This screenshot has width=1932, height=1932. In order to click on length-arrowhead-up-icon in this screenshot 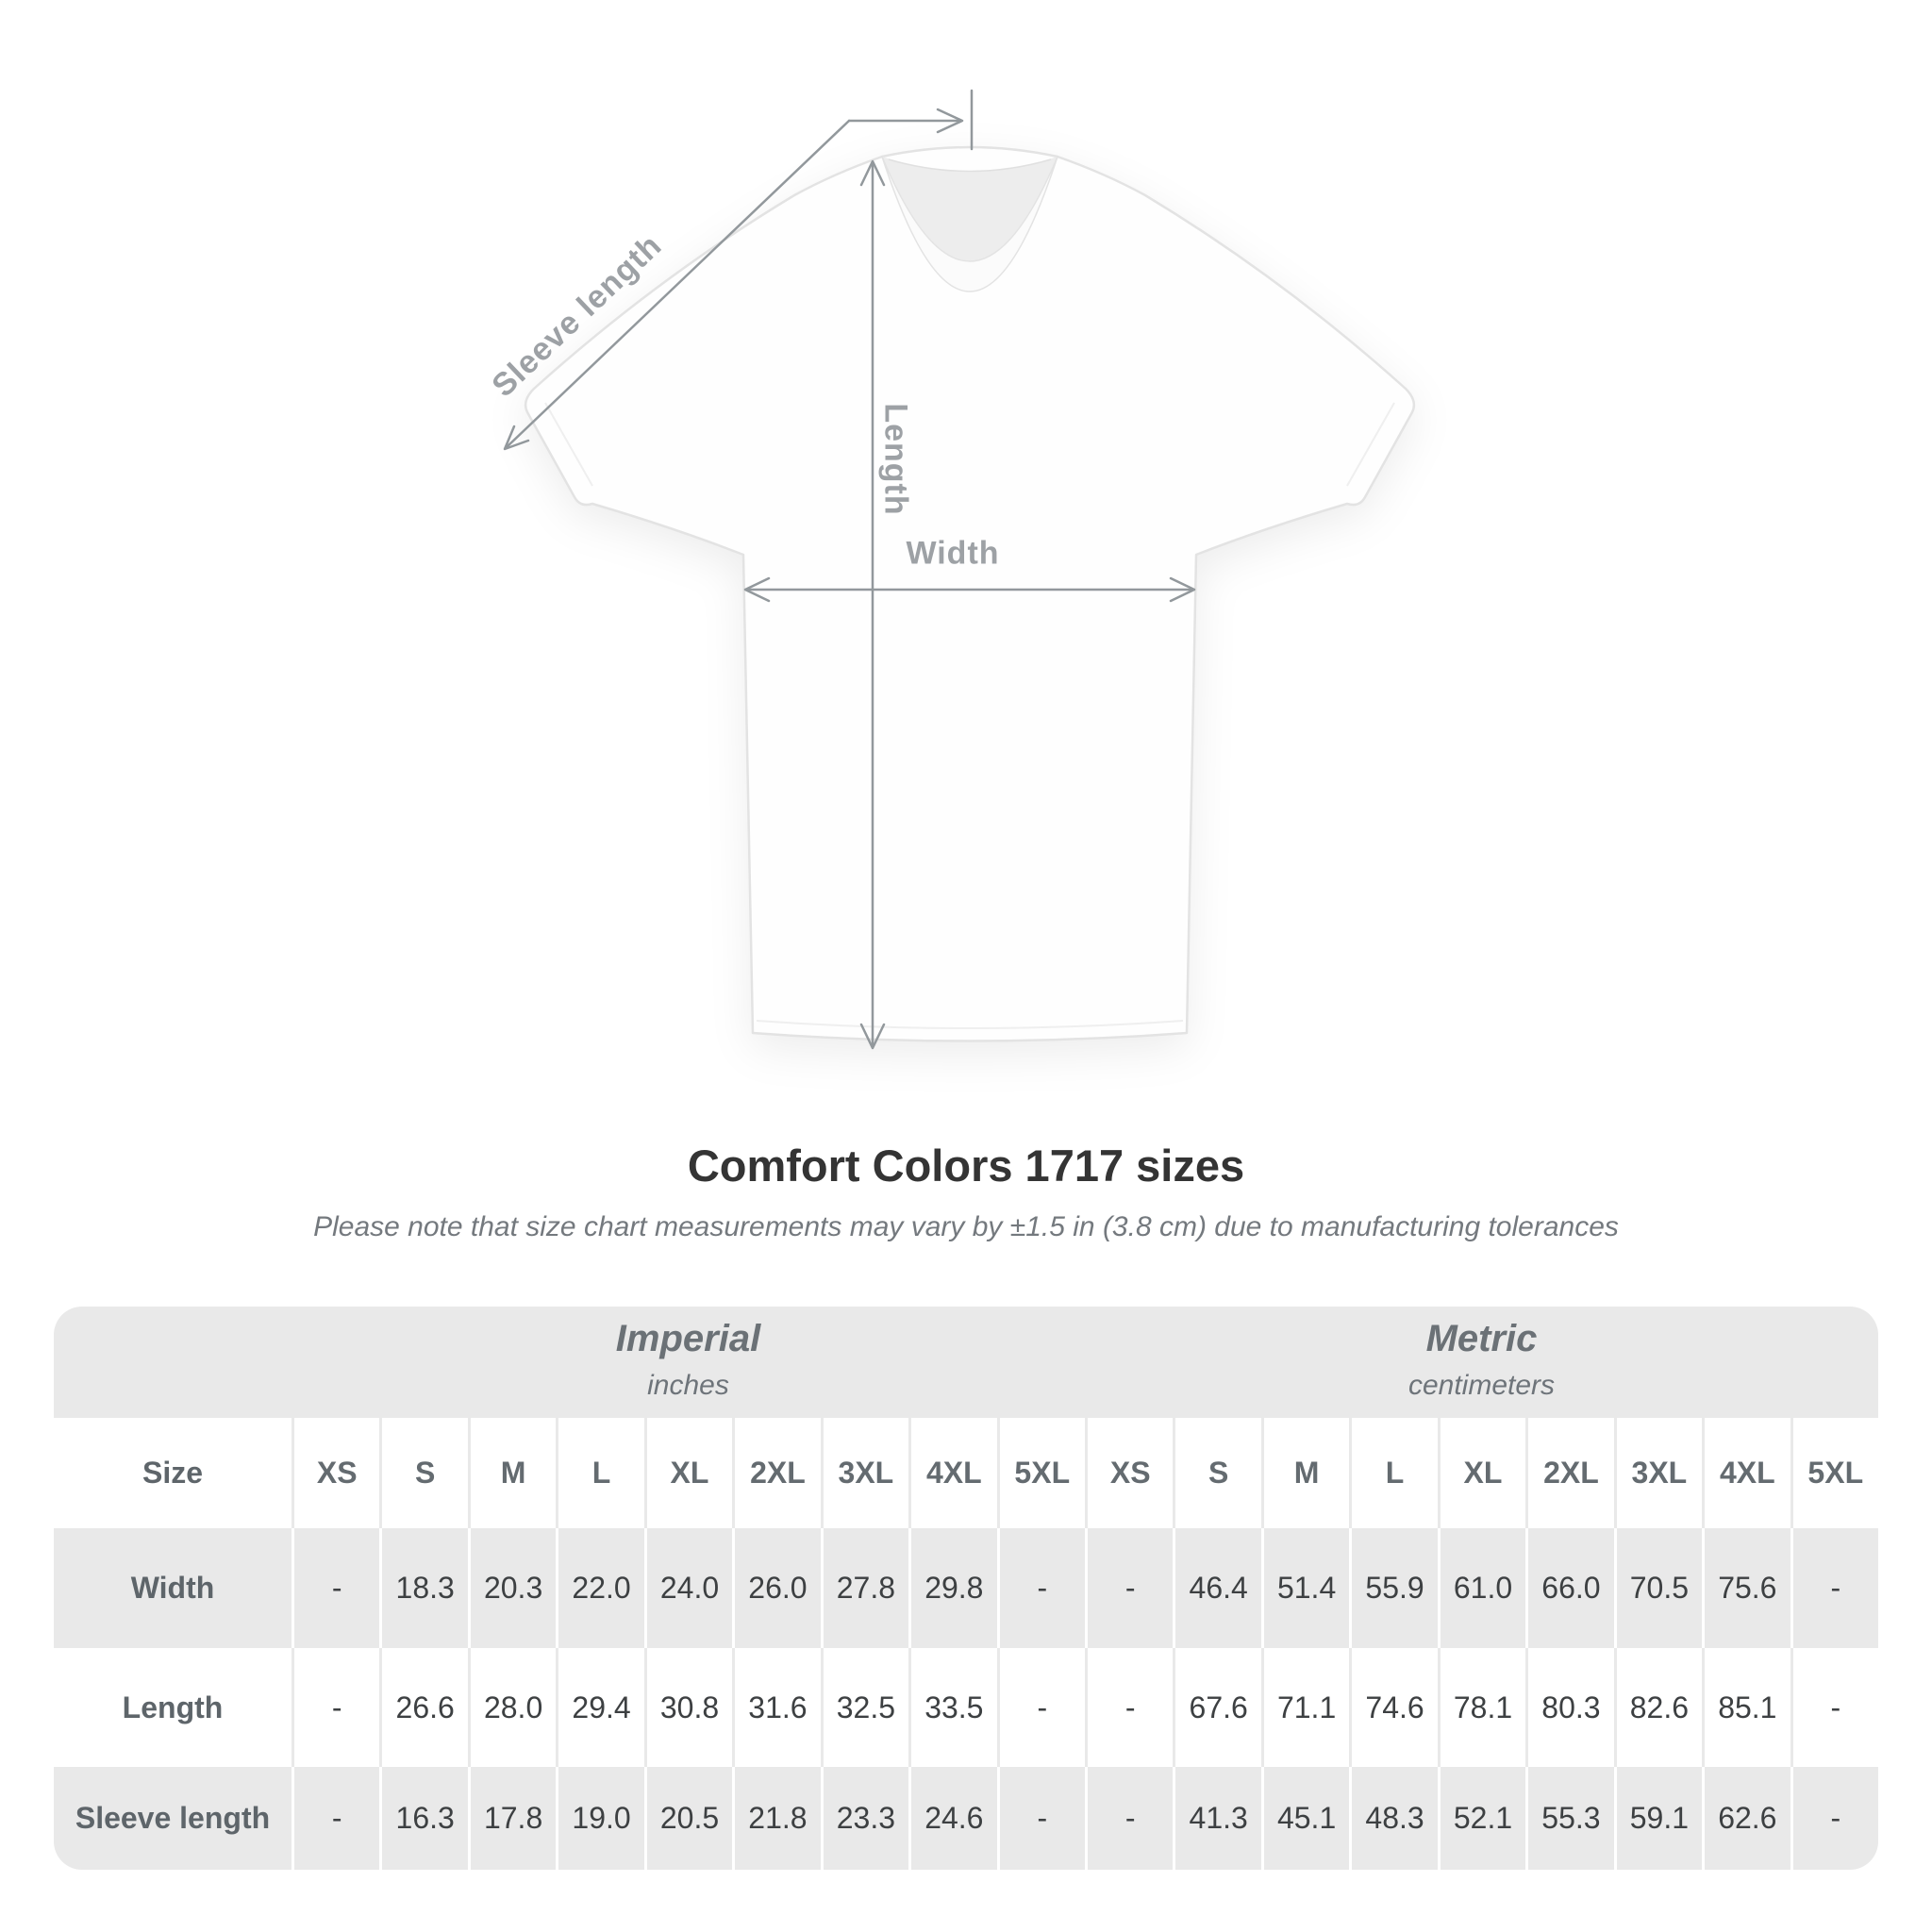, I will do `click(872, 173)`.